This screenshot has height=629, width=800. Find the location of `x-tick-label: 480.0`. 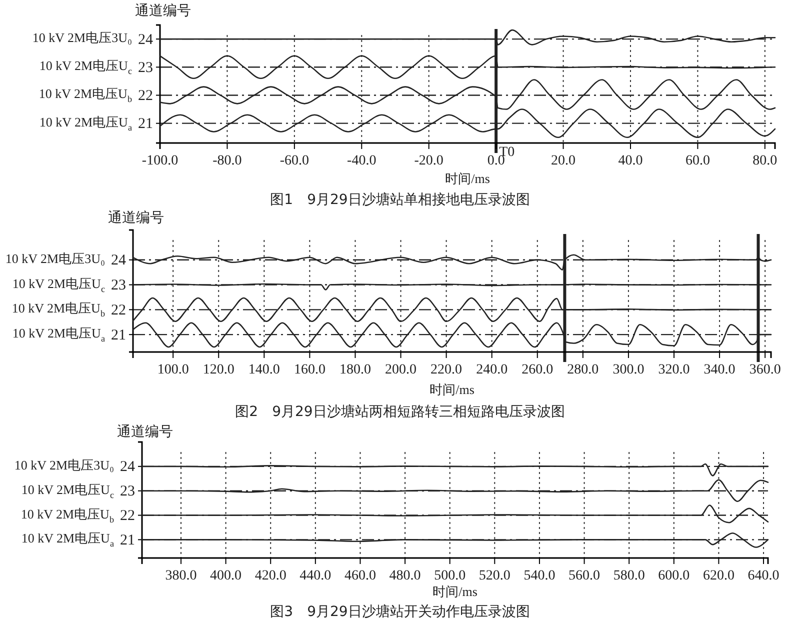

x-tick-label: 480.0 is located at coordinates (405, 576).